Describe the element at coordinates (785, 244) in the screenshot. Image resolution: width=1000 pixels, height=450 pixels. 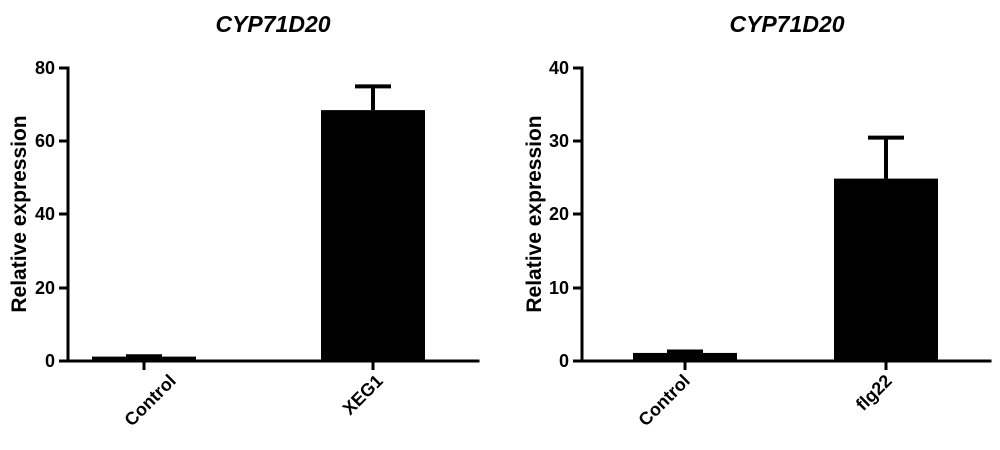
I see `error-bars` at that location.